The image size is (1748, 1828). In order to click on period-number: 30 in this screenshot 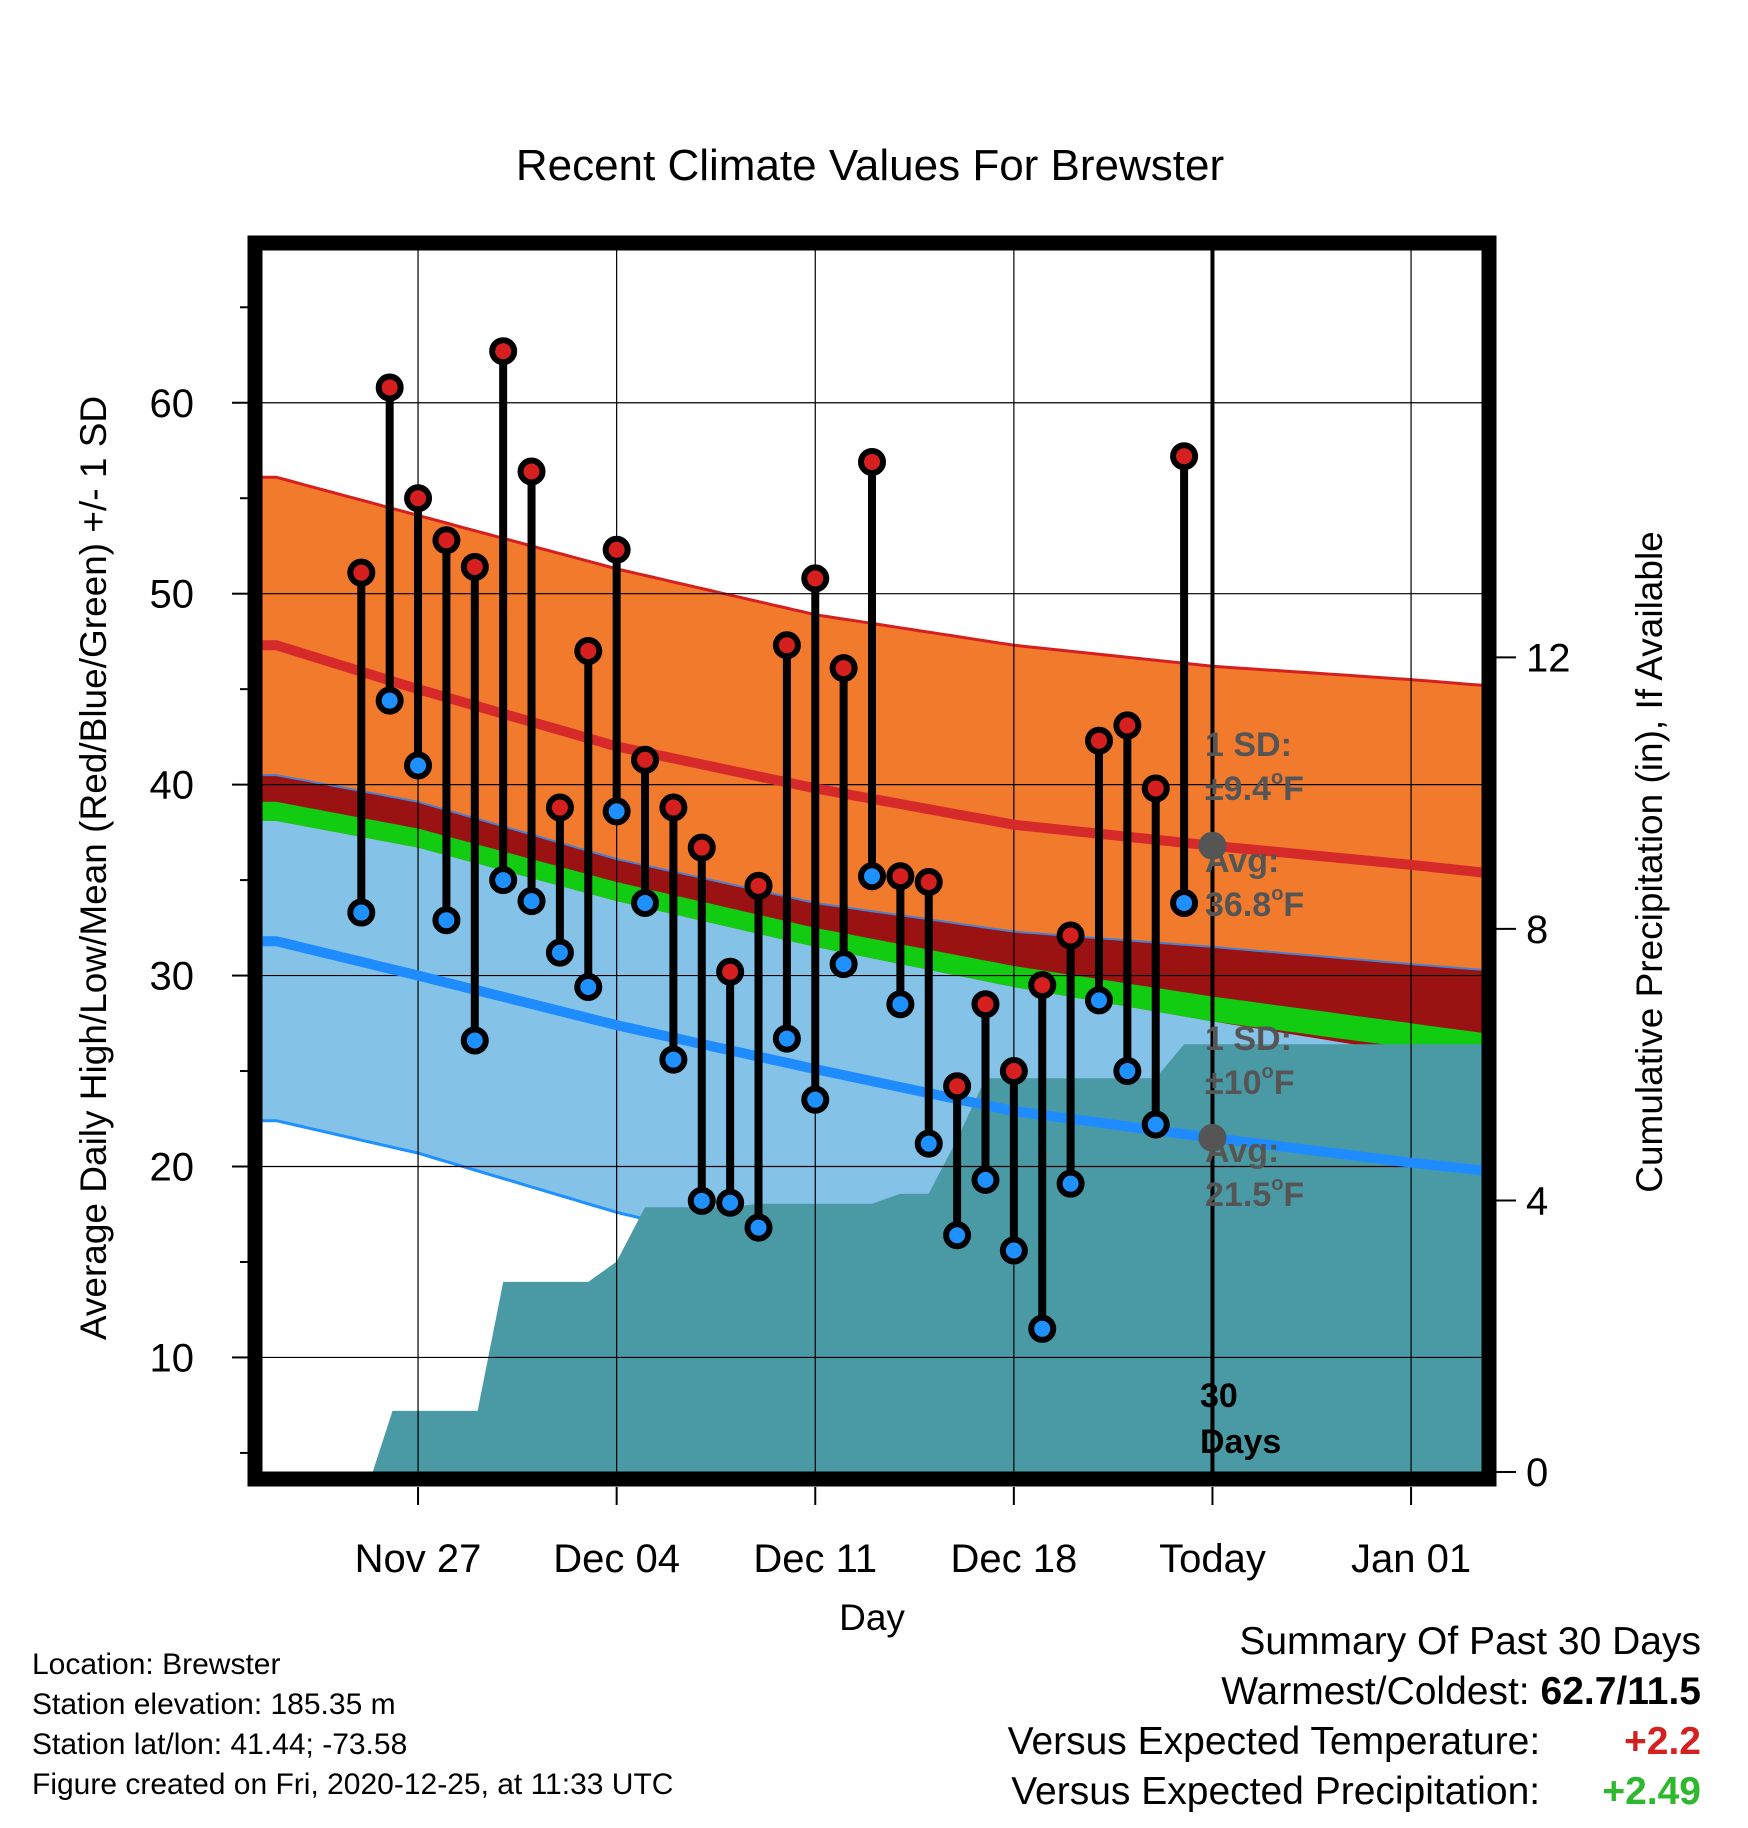, I will do `click(1219, 1396)`.